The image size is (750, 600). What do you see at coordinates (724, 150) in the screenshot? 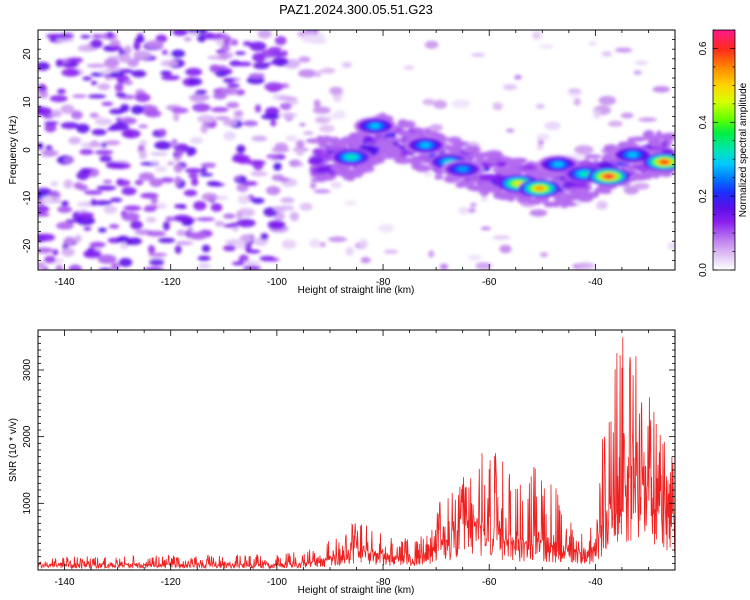
I see `colorbar-gradient` at bounding box center [724, 150].